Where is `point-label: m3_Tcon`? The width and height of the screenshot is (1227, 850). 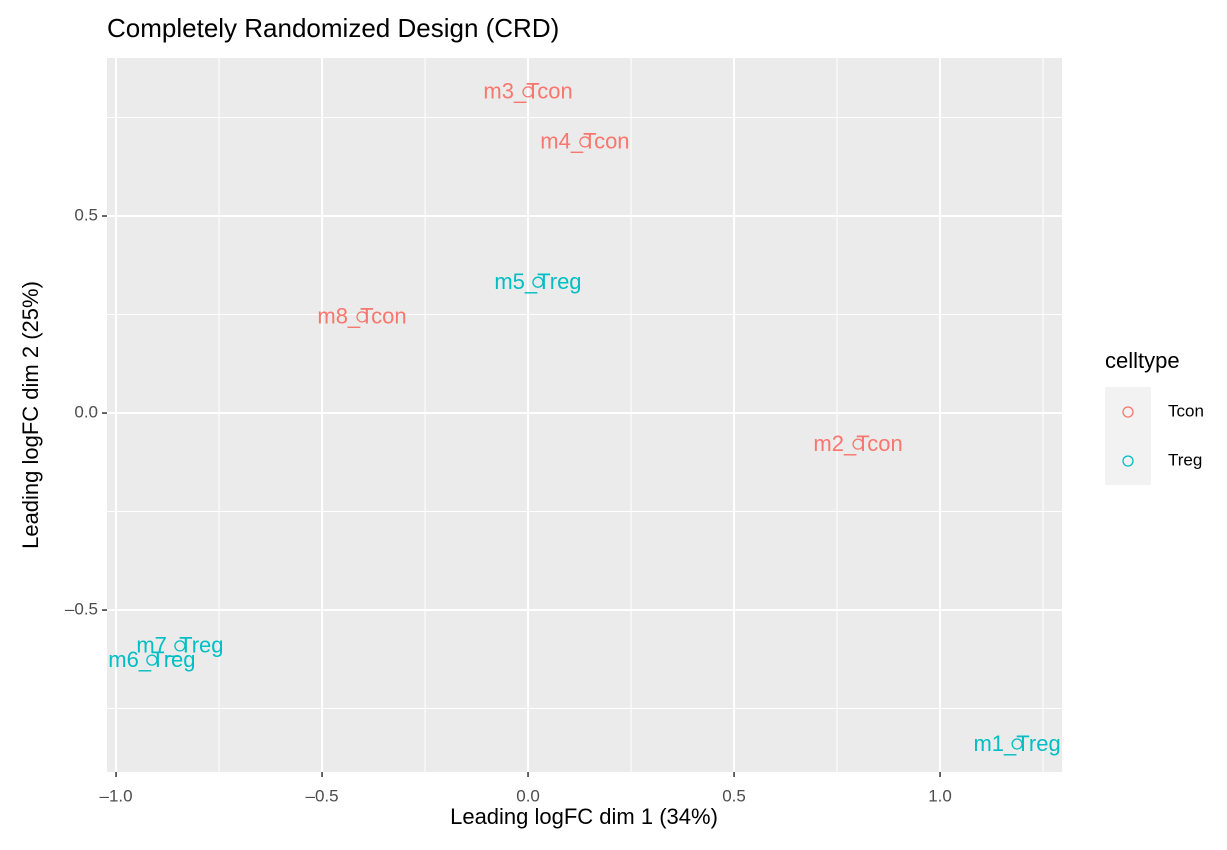
point-label: m3_Tcon is located at coordinates (527, 91).